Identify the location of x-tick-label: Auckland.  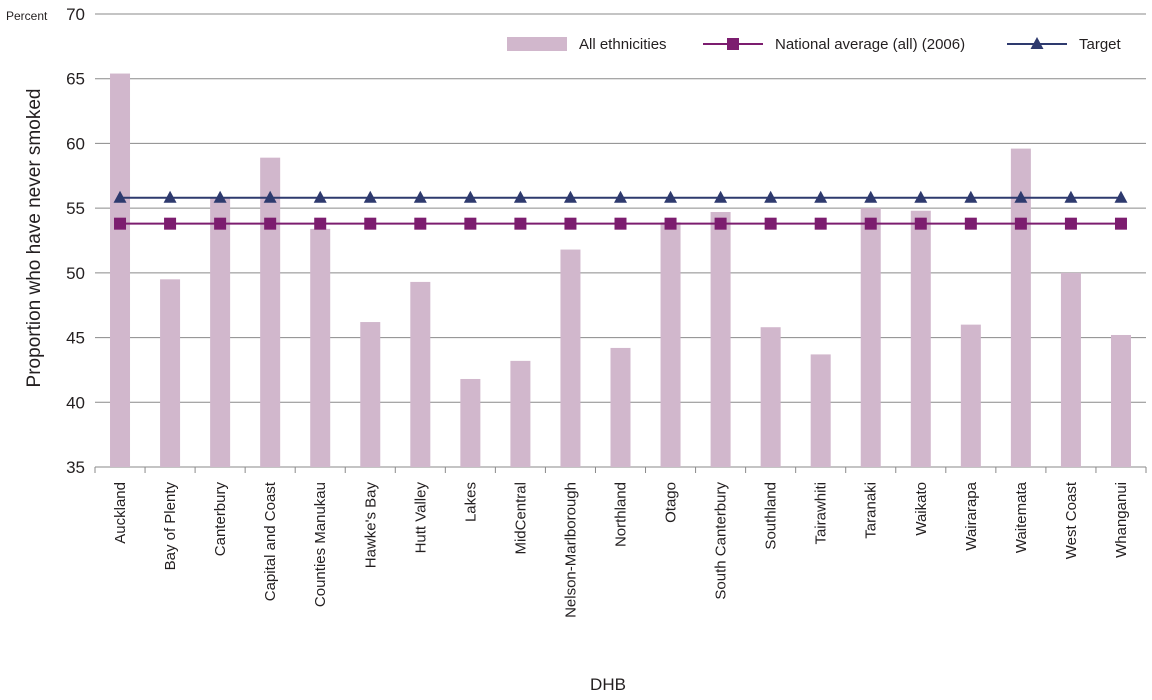
(120, 513).